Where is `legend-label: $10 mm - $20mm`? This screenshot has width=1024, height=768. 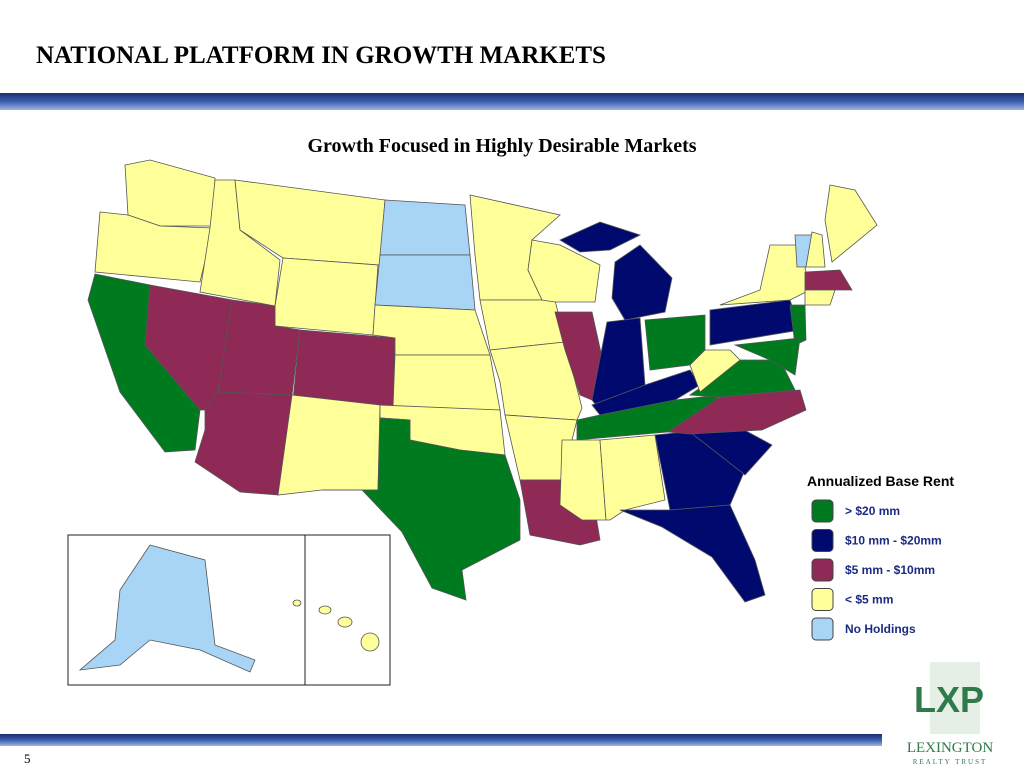
legend-label: $10 mm - $20mm is located at coordinates (893, 541).